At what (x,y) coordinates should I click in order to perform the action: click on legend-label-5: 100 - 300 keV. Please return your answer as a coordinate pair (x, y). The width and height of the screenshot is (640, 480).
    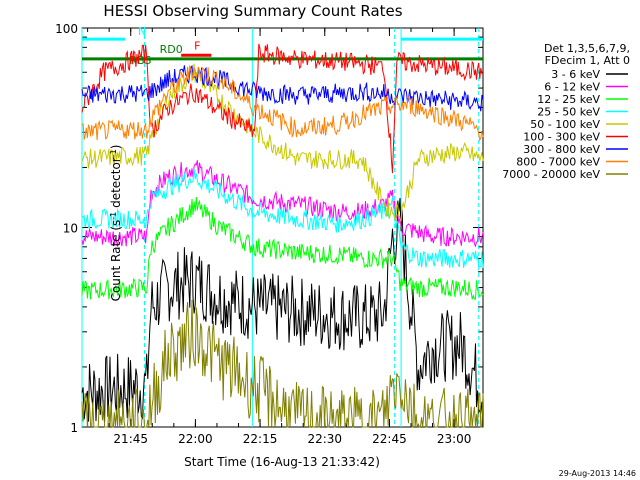
    Looking at the image, I should click on (561, 137).